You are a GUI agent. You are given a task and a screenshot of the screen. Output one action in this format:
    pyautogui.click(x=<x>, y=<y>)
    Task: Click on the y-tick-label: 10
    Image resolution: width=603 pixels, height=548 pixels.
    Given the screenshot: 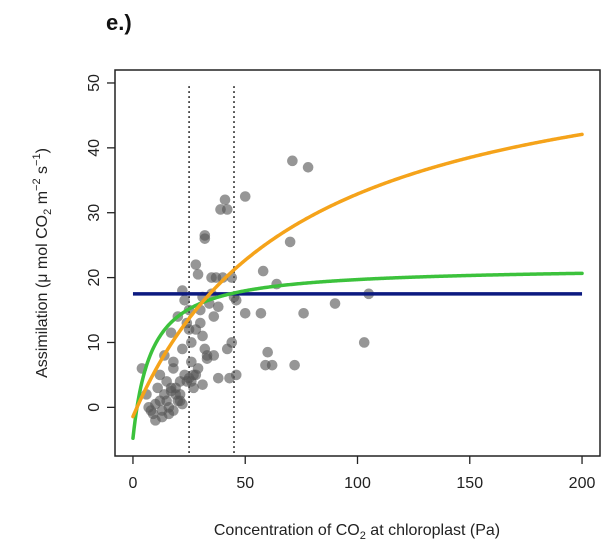 What is the action you would take?
    pyautogui.click(x=94, y=342)
    